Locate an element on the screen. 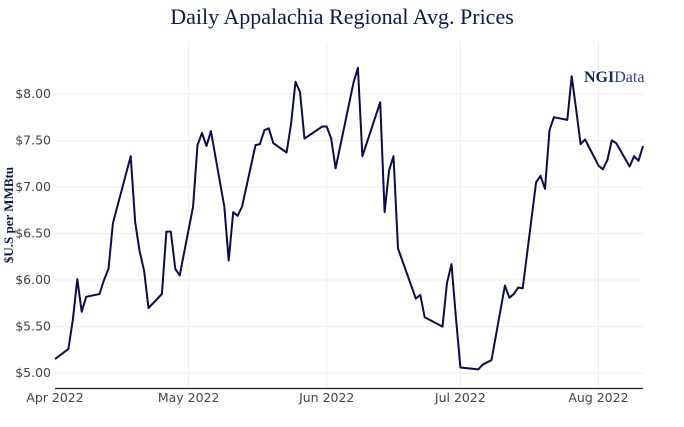  y-axis-ticks: $5.00 $5.50 $6.00 $6.50 $7.00 $7.50 $8.00 is located at coordinates (33, 233).